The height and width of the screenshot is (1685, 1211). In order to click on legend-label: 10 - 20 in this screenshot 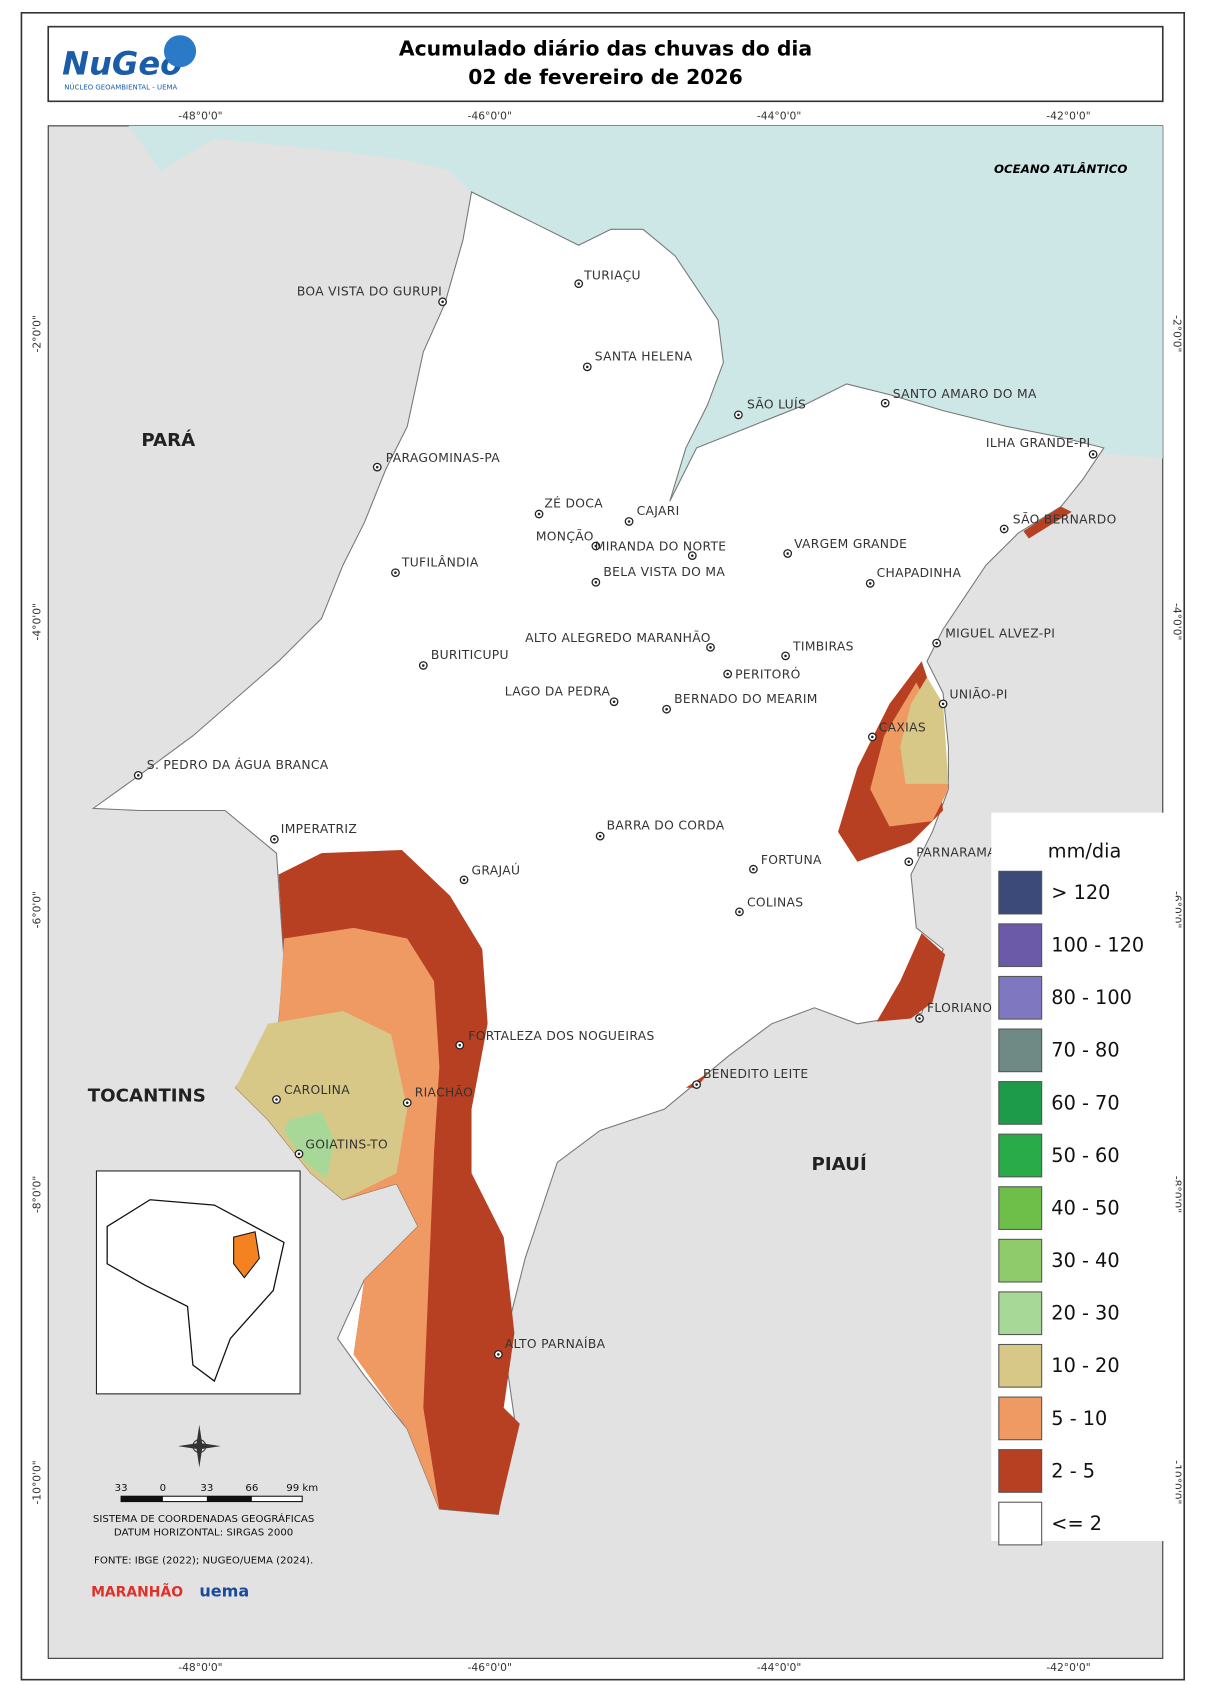, I will do `click(1085, 1365)`.